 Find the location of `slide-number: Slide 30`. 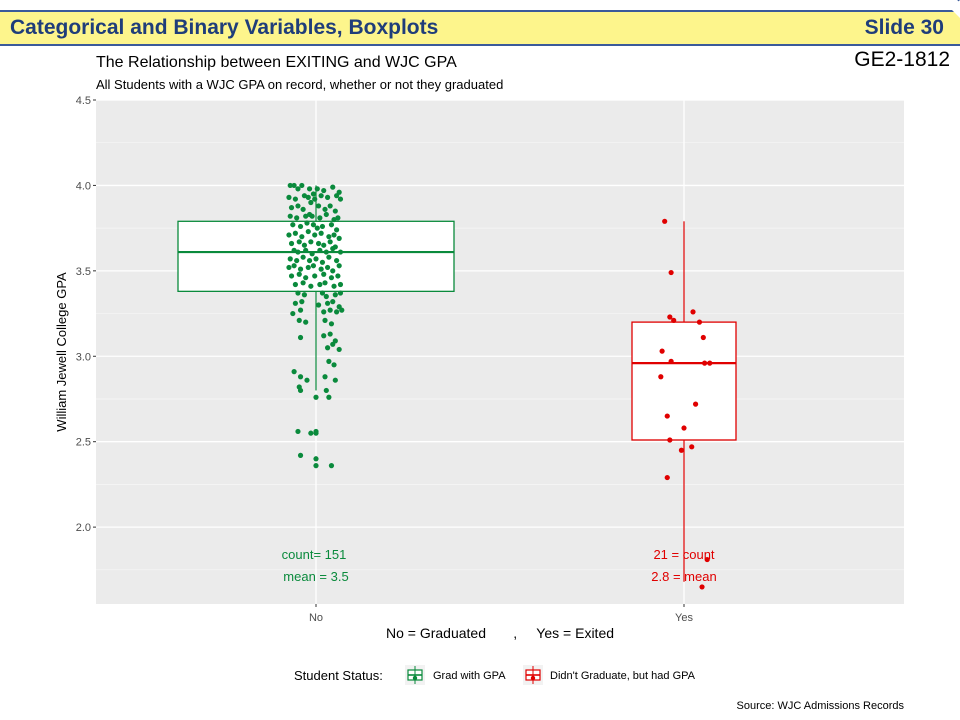

slide-number: Slide 30 is located at coordinates (904, 27).